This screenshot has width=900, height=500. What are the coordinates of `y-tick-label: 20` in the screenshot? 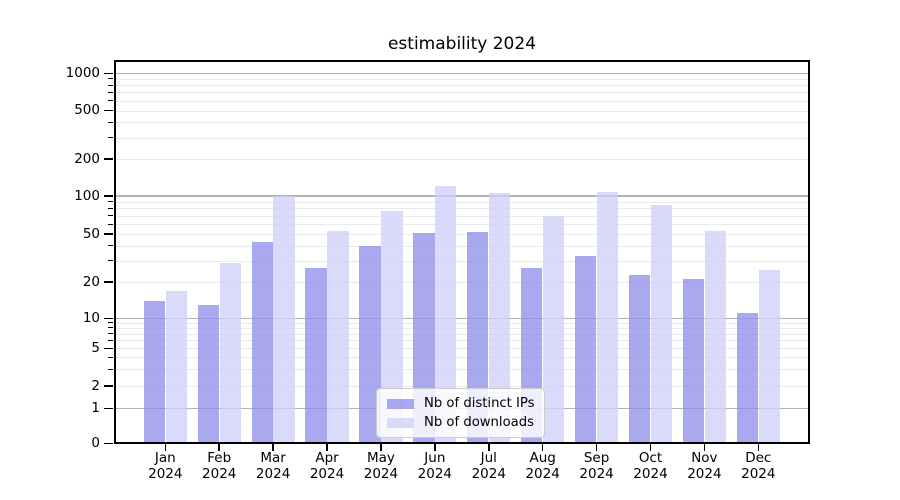 It's located at (91, 281).